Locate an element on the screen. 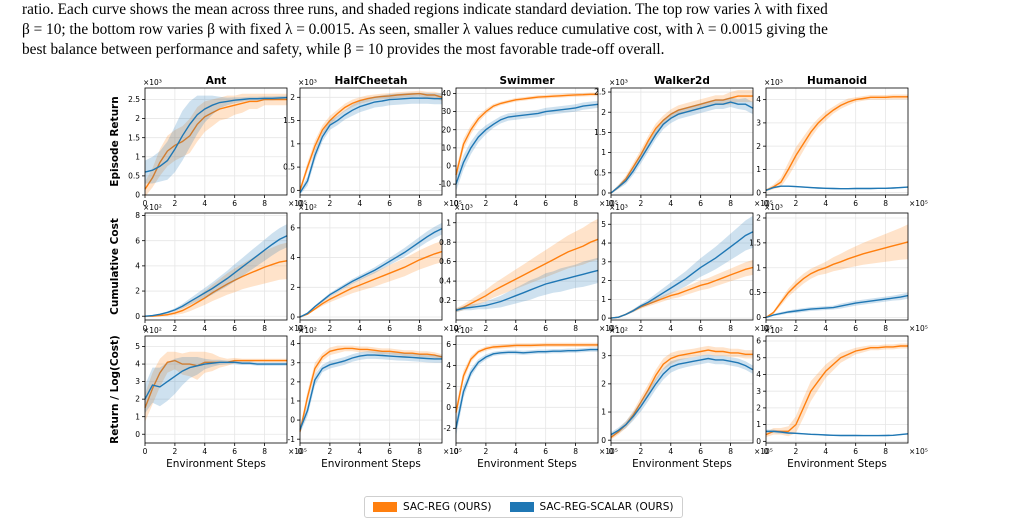 This screenshot has width=1020, height=521. panel-humanoid-row1: 0 2 4 6 800.511.52×10³×10⁵ is located at coordinates (838, 268).